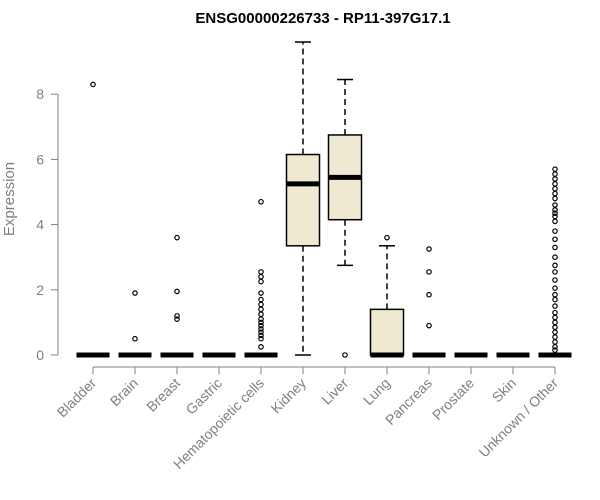 The width and height of the screenshot is (600, 500). What do you see at coordinates (504, 390) in the screenshot?
I see `x-tick-label: Skin` at bounding box center [504, 390].